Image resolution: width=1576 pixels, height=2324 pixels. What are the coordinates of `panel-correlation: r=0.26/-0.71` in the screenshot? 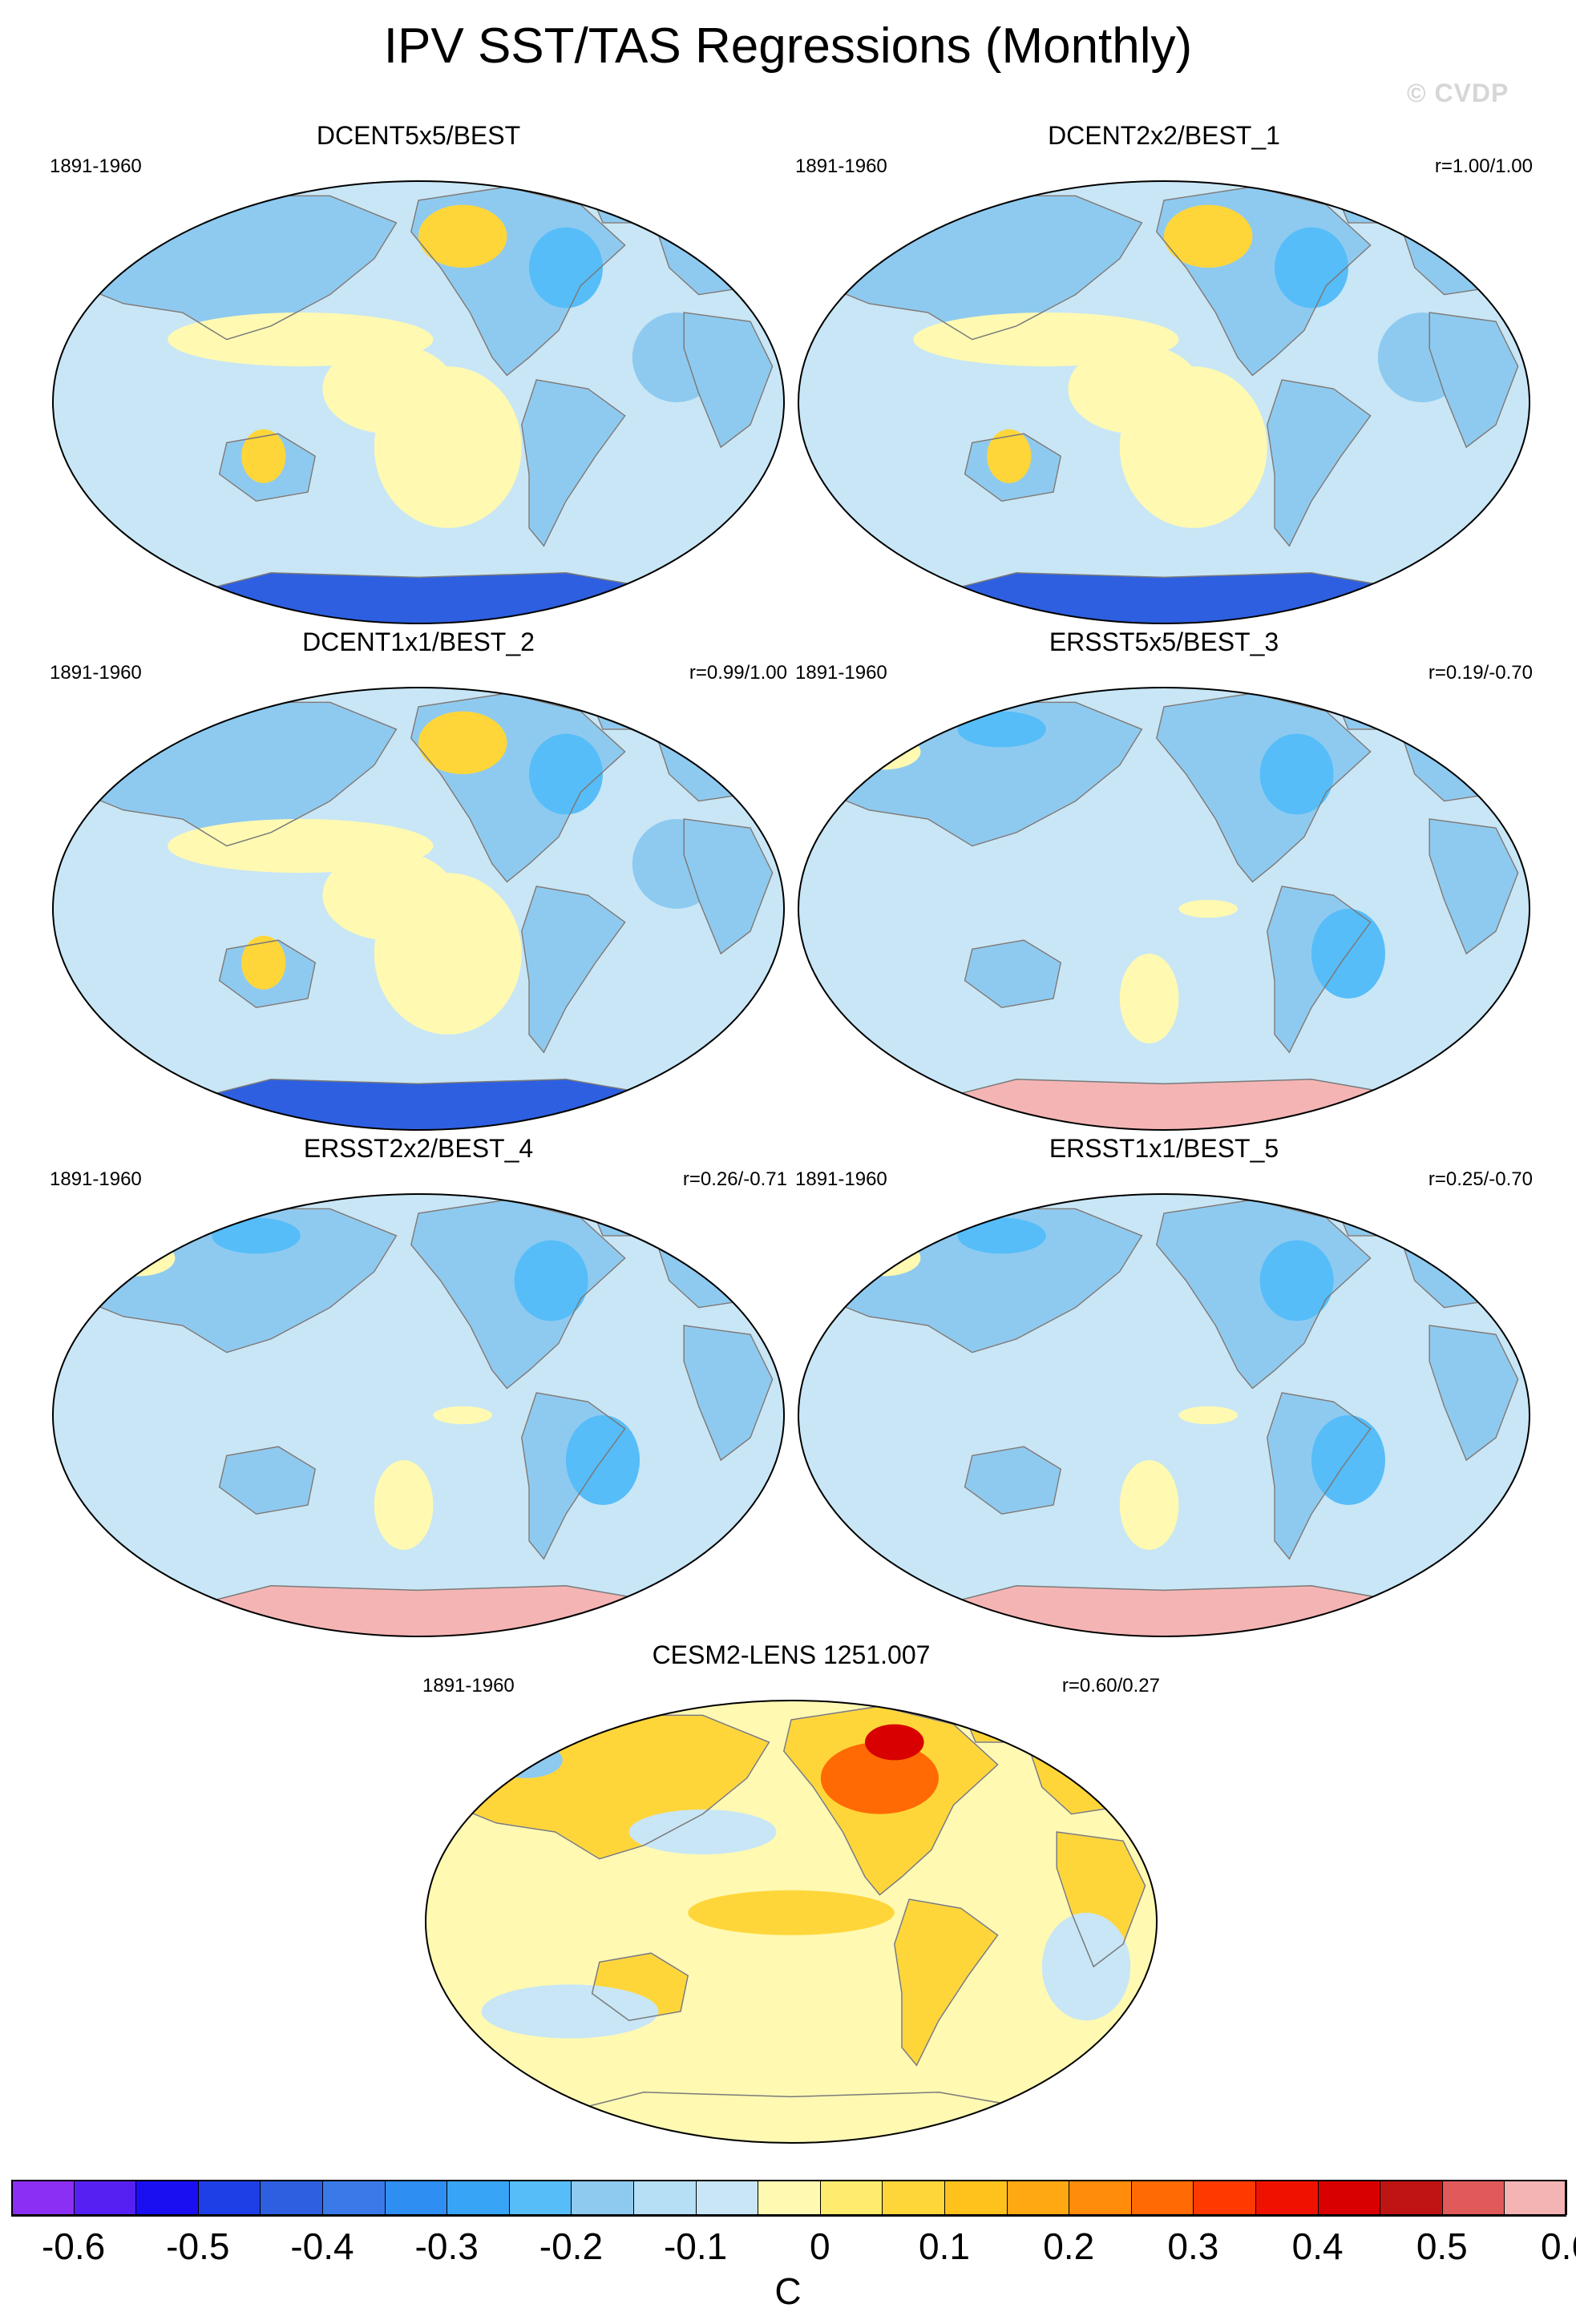 It's located at (734, 1179).